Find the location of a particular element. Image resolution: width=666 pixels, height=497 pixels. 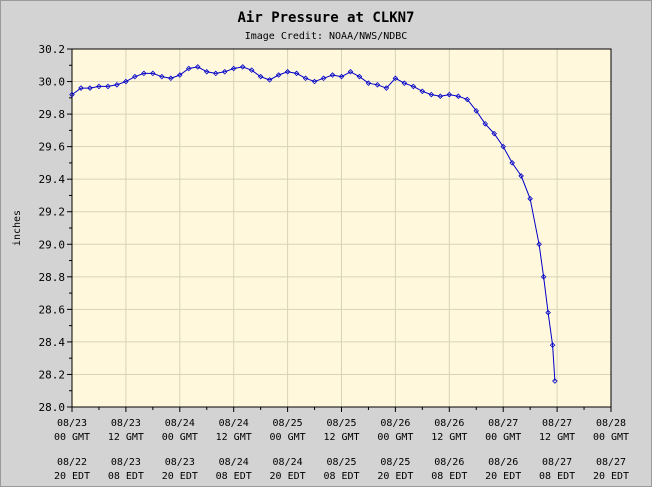

x-tick-label-gmt-date: 08/26 is located at coordinates (395, 423).